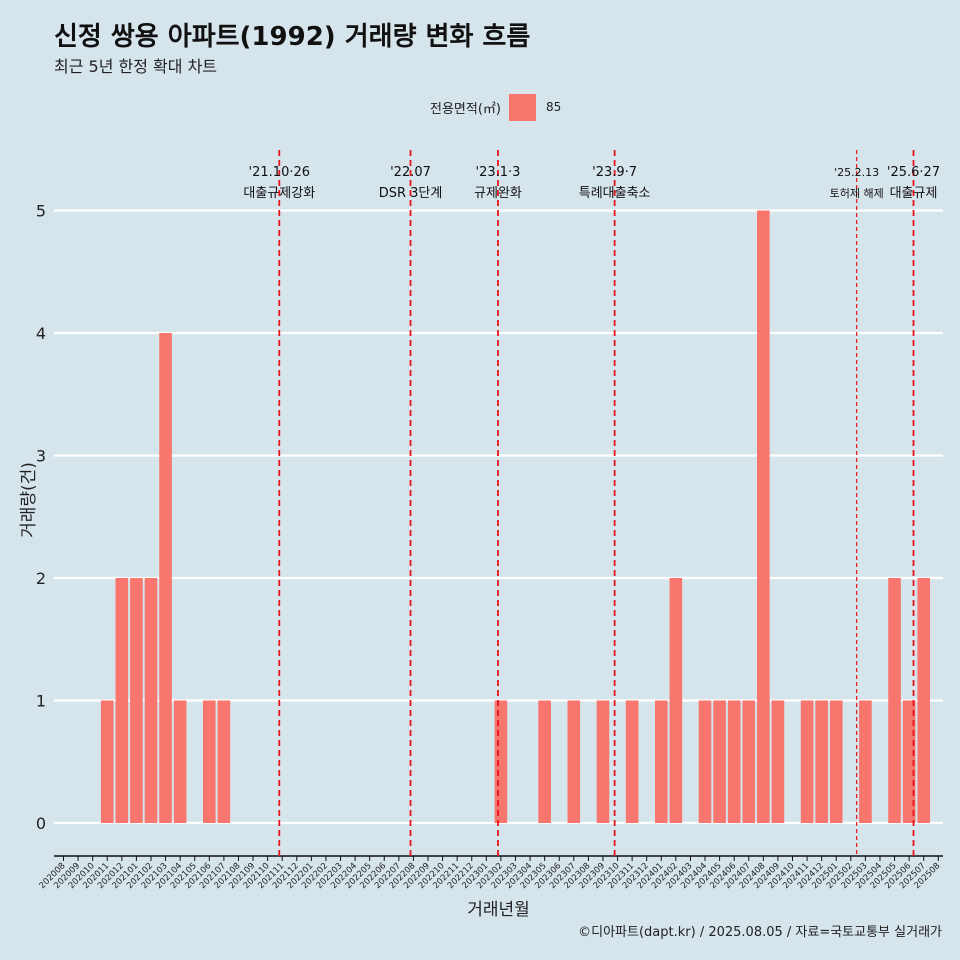 The height and width of the screenshot is (960, 960). Describe the element at coordinates (553, 107) in the screenshot. I see `legend-label: 85` at that location.